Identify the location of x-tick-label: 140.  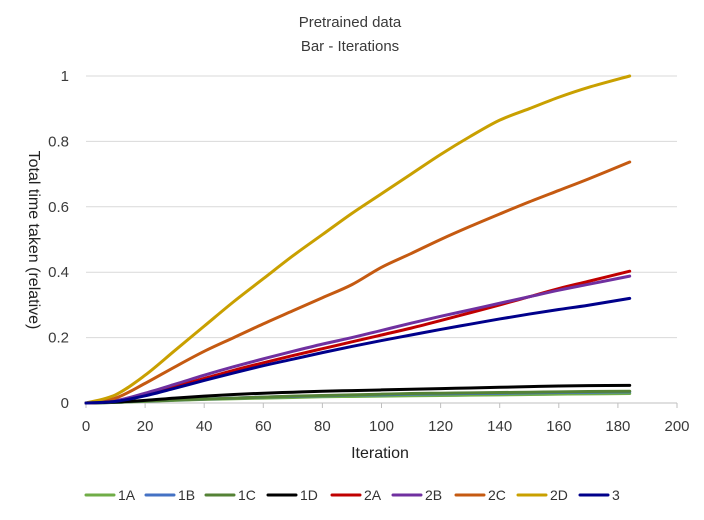
(499, 426).